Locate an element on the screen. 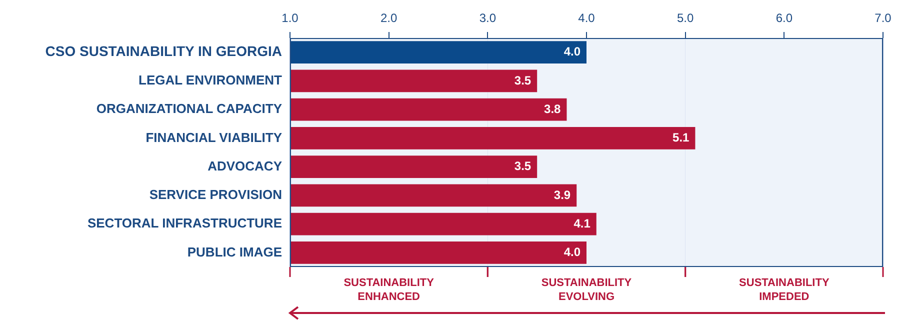  data-label: 5.1 is located at coordinates (681, 137).